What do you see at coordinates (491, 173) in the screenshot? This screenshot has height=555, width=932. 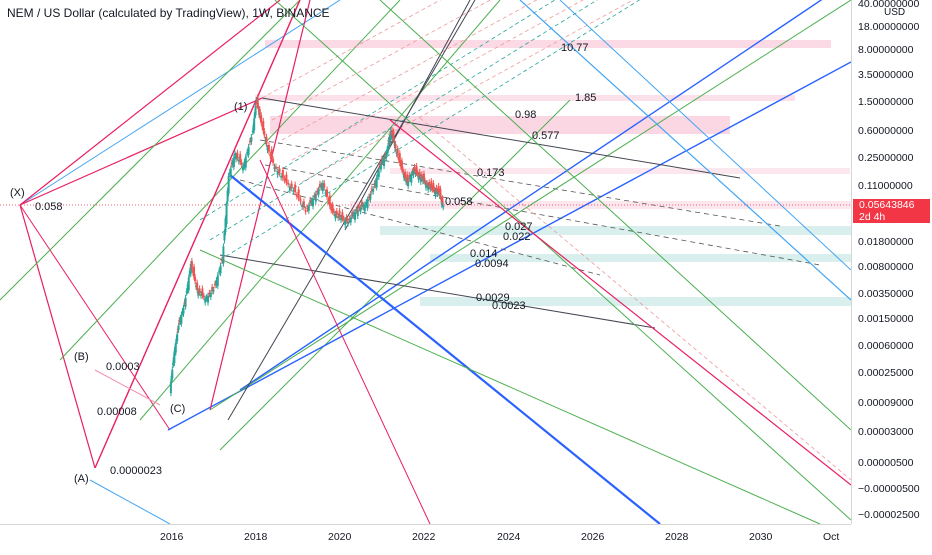 I see `level-label: 0.173` at bounding box center [491, 173].